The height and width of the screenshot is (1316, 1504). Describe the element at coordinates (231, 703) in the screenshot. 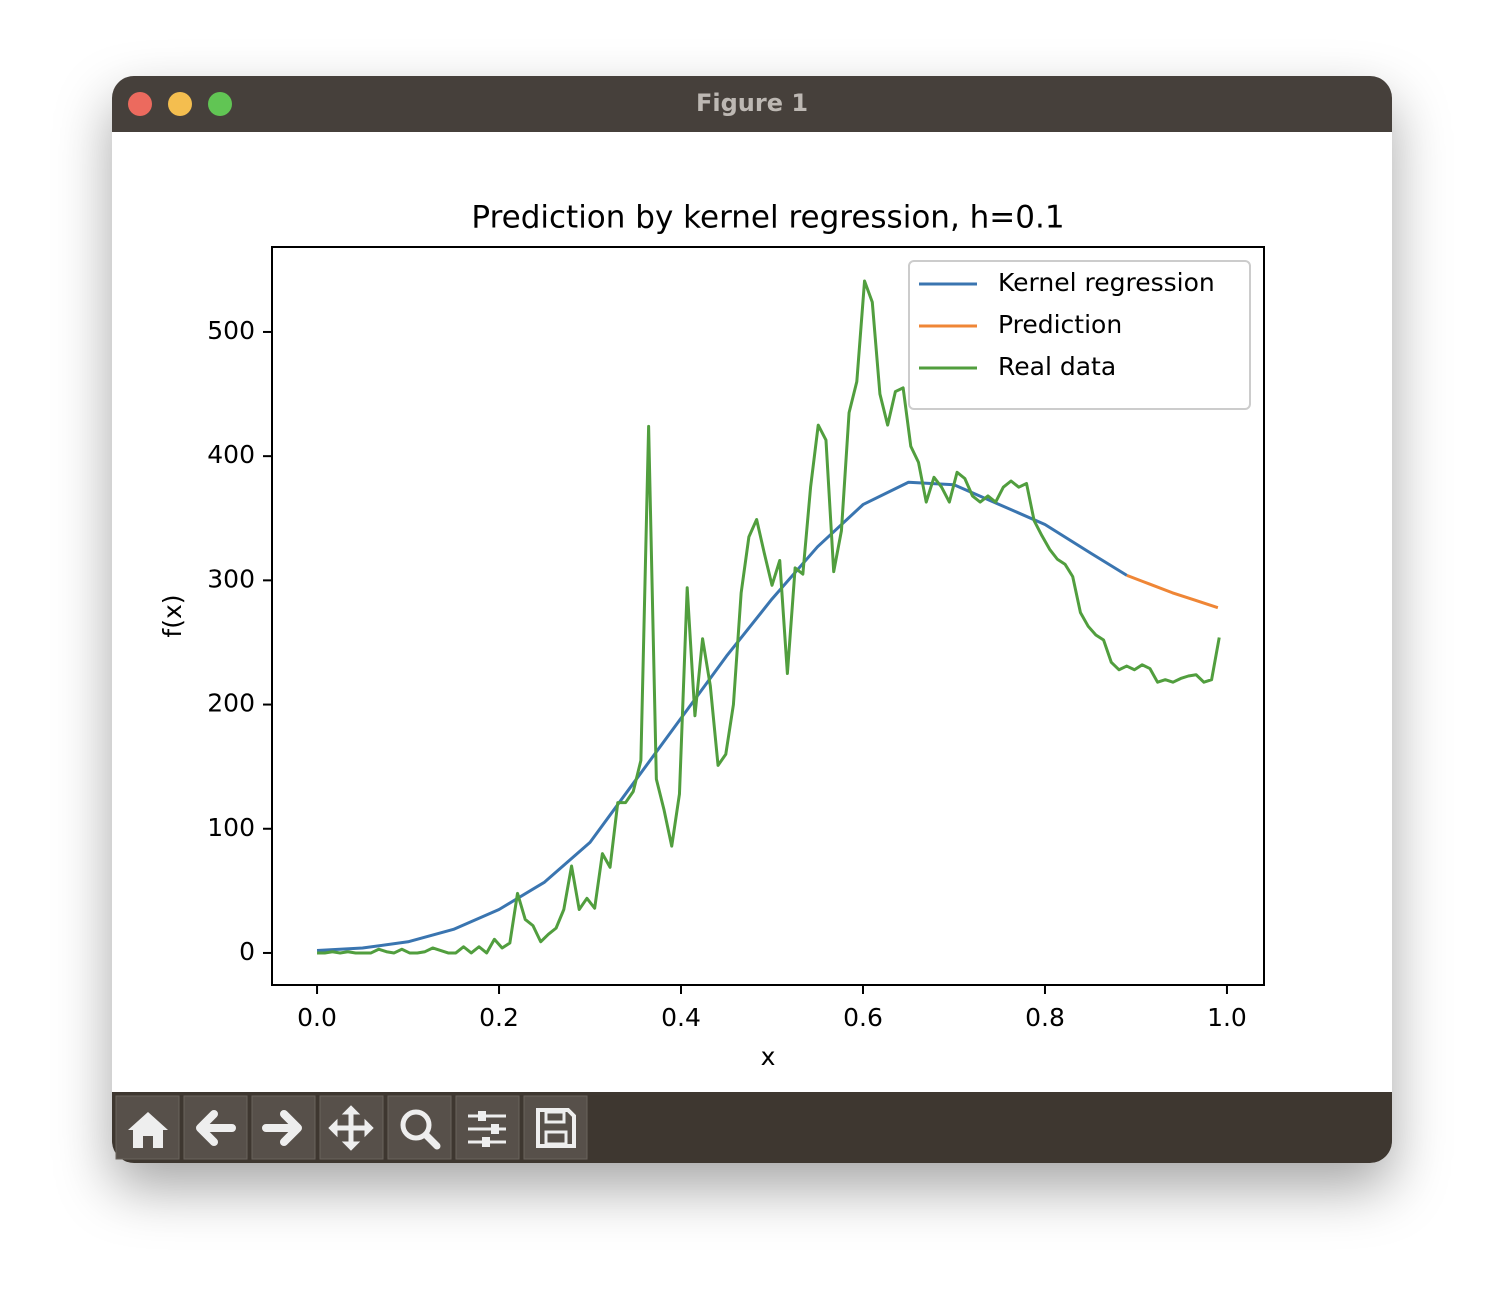

I see `y-tick-label: 200` at that location.